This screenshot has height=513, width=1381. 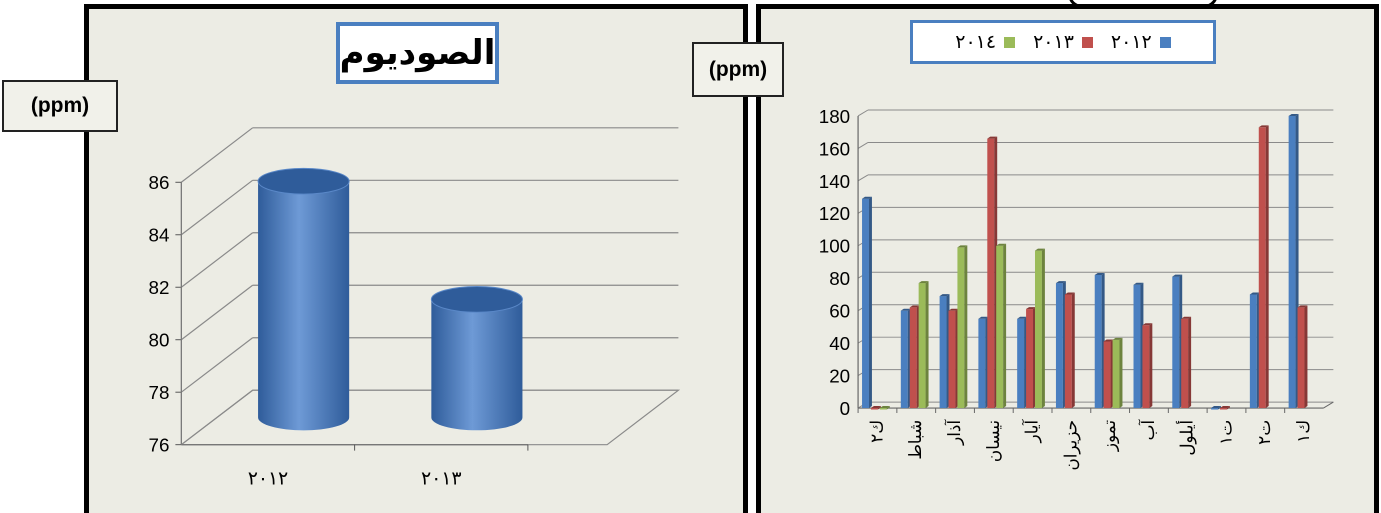 What do you see at coordinates (834, 116) in the screenshot?
I see `right-y-tick-label: 180` at bounding box center [834, 116].